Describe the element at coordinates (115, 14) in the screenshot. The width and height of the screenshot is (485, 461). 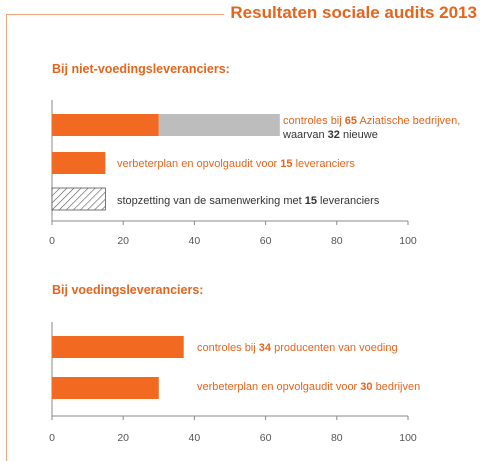
I see `frame-top-line` at that location.